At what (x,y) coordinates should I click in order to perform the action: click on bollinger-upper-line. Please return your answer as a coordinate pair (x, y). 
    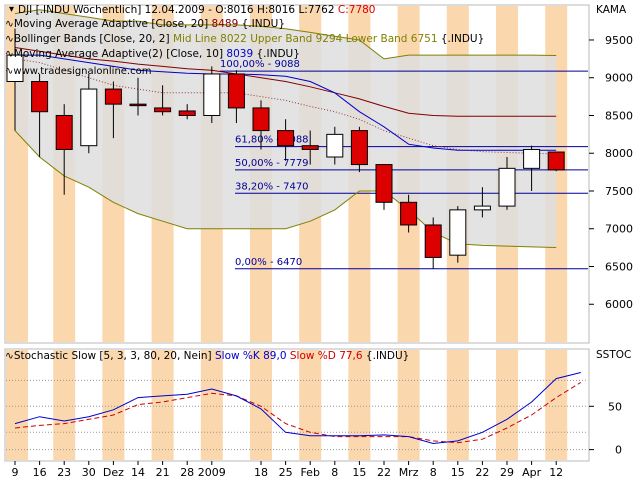
    Looking at the image, I should click on (285, 34).